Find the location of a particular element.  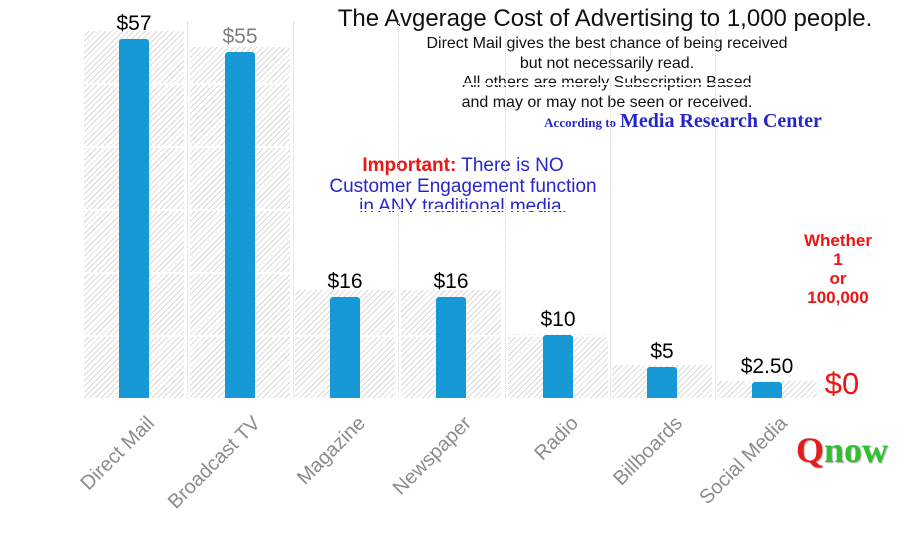

zero-dollar-label: $0 is located at coordinates (842, 383).